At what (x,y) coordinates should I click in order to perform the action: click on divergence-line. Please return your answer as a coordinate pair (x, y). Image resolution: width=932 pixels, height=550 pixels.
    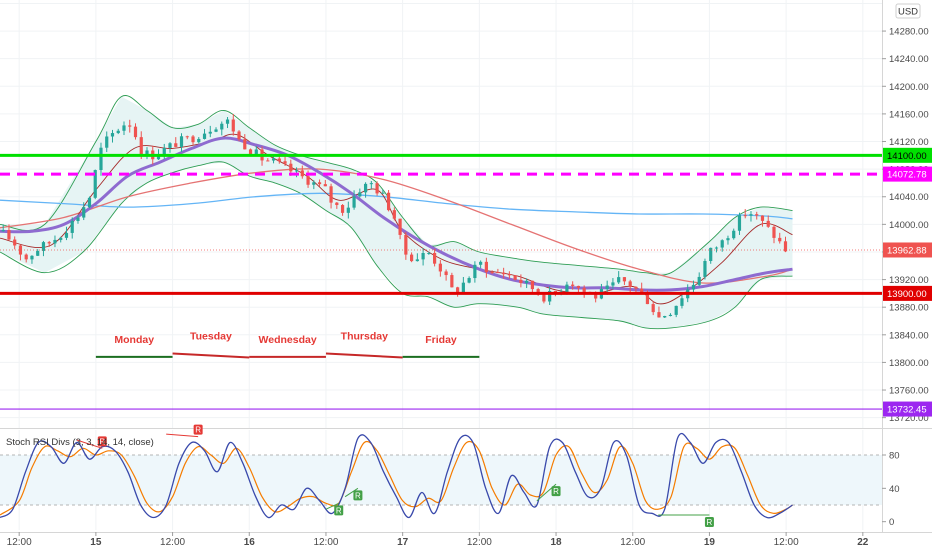
    Looking at the image, I should click on (332, 506).